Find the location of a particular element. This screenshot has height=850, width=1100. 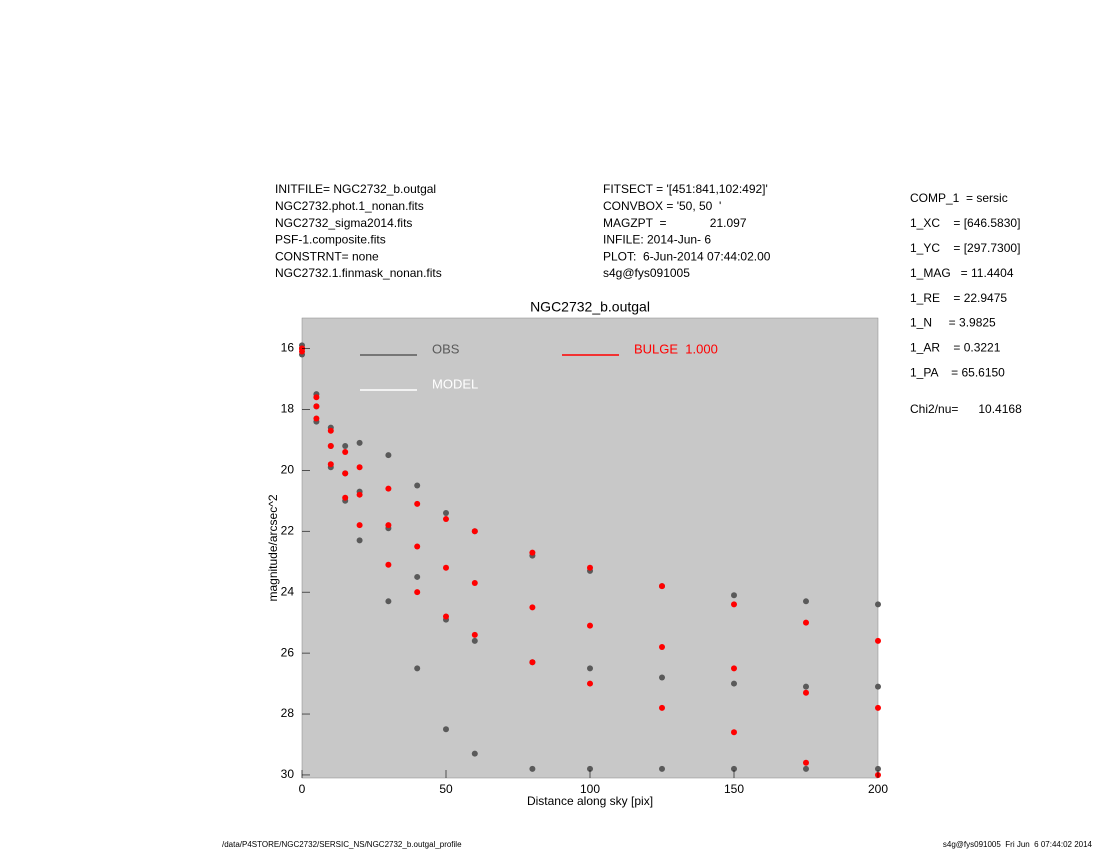

x-tick-label: 100 is located at coordinates (590, 789).